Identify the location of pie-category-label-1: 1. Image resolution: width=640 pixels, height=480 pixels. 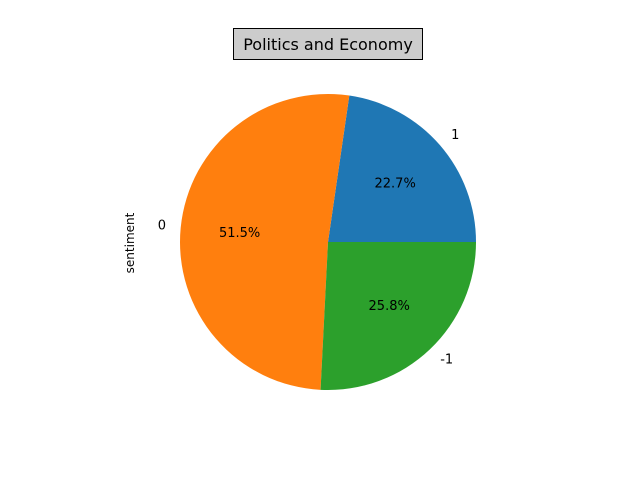
(455, 135).